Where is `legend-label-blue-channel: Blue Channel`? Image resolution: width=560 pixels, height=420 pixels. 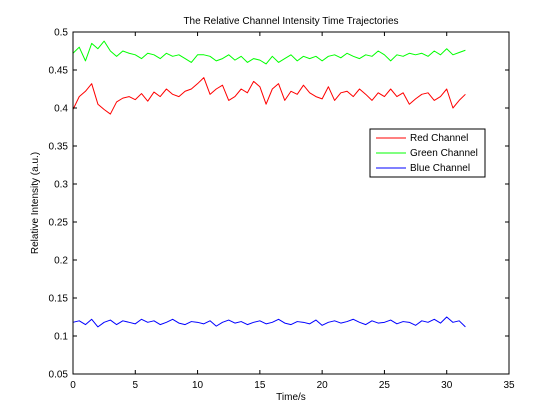
legend-label-blue-channel: Blue Channel is located at coordinates (440, 168).